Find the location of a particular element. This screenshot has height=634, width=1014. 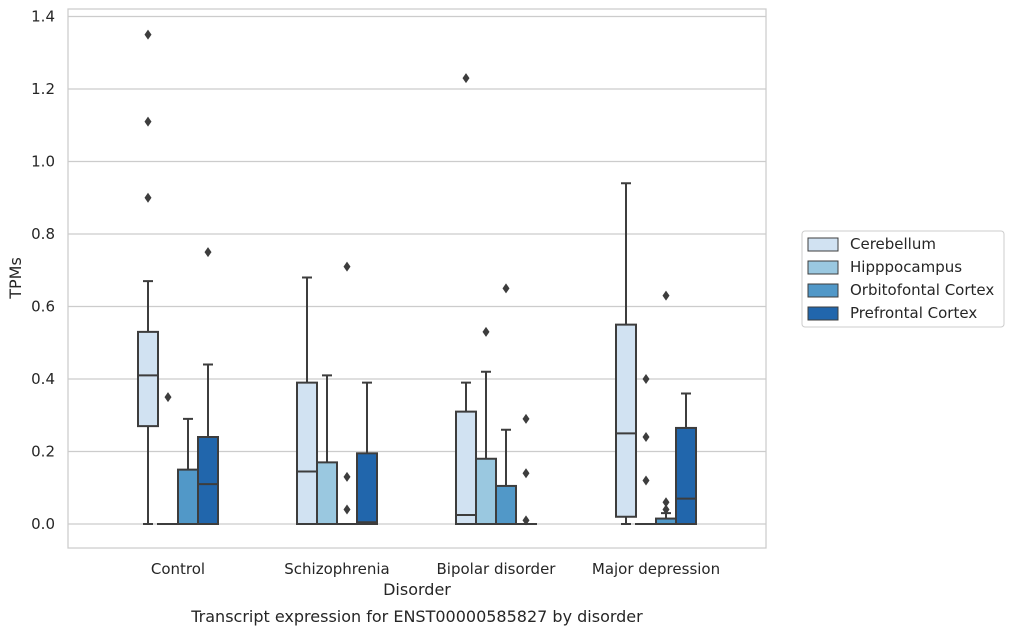

legend-label: Cerebellum is located at coordinates (893, 244).